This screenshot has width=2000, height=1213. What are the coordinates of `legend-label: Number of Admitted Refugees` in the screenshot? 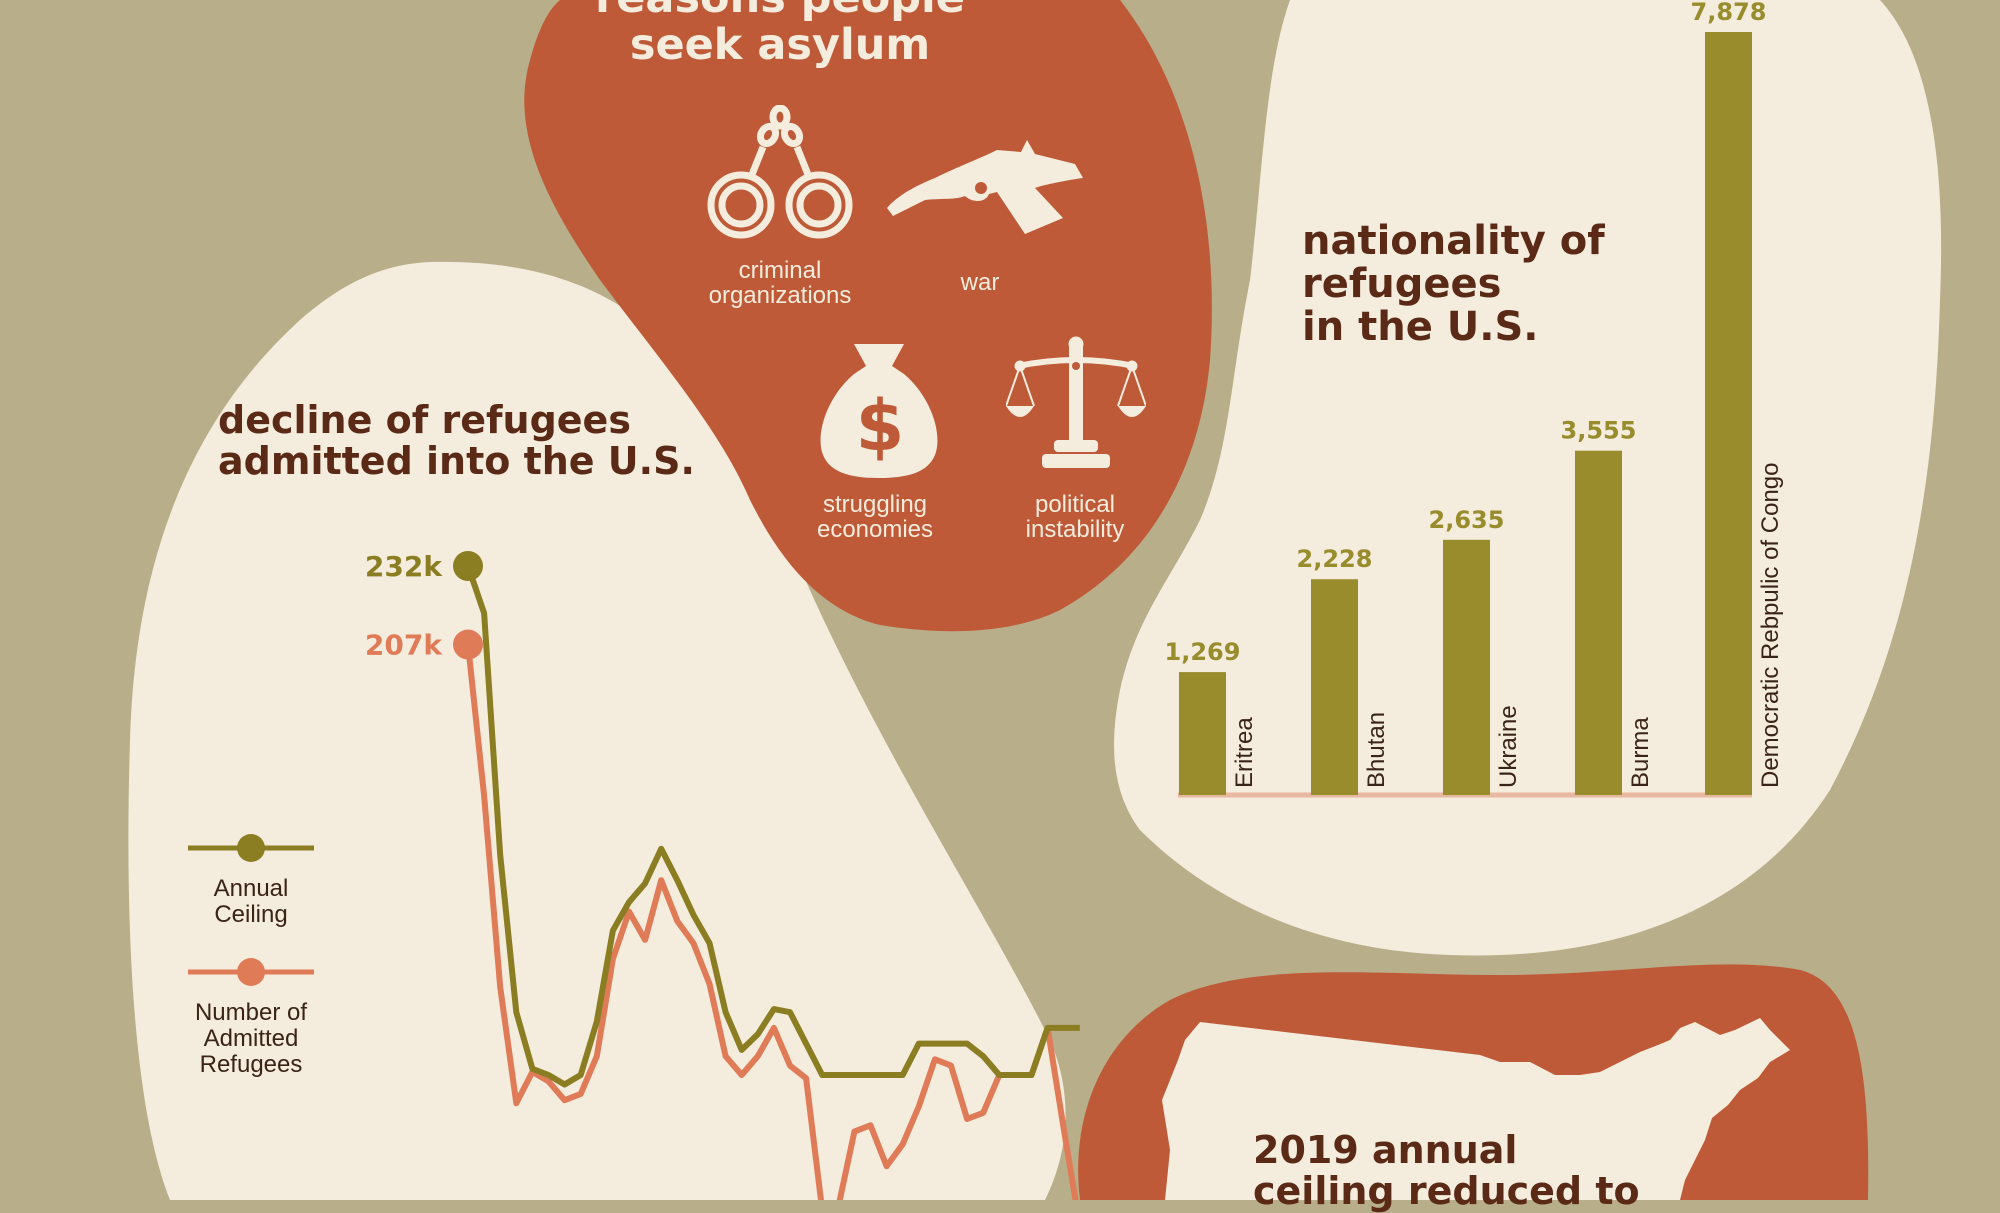 It's located at (251, 1038).